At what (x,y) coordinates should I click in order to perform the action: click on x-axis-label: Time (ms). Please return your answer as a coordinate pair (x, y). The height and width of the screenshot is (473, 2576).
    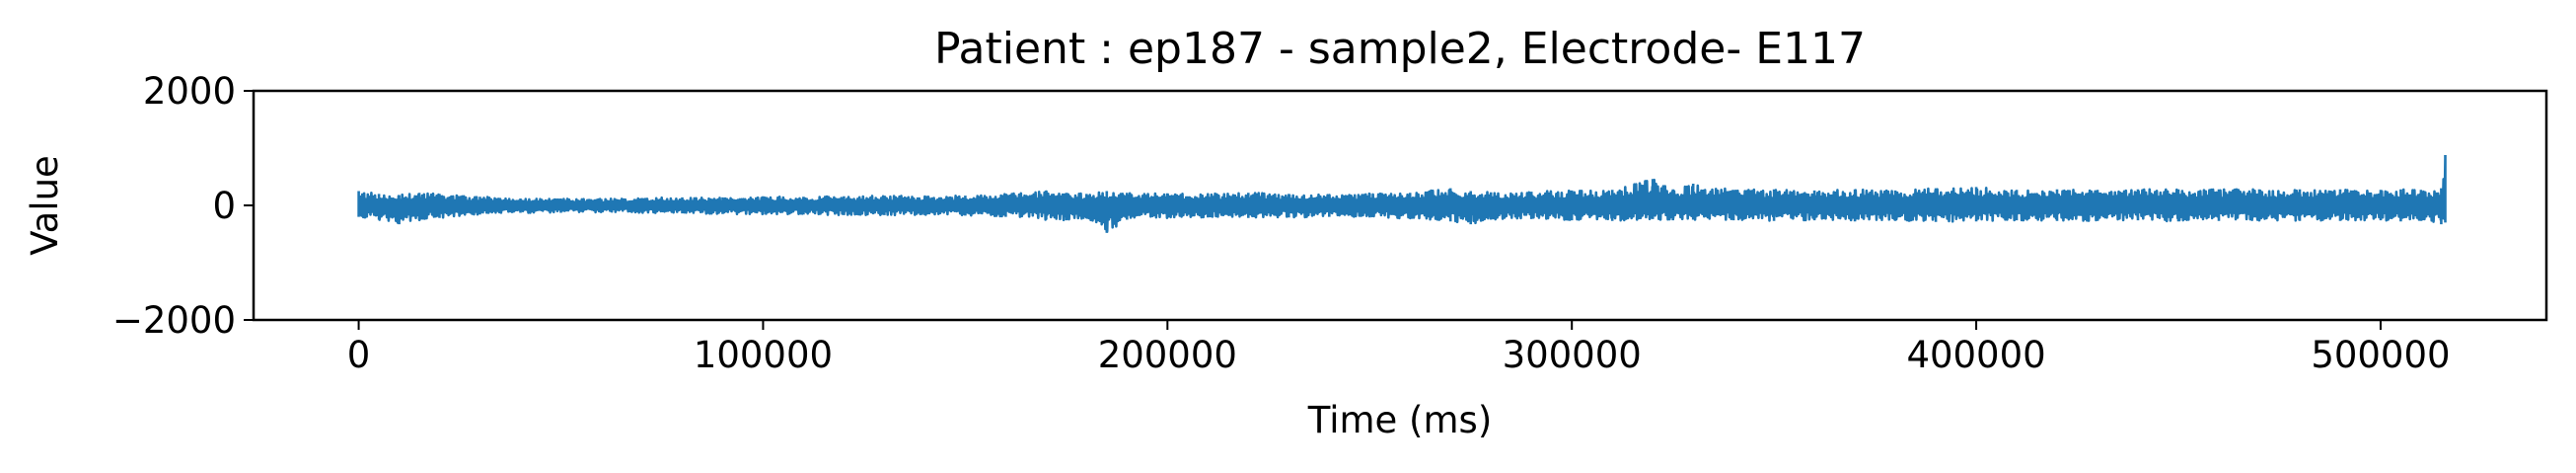
    Looking at the image, I should click on (1400, 420).